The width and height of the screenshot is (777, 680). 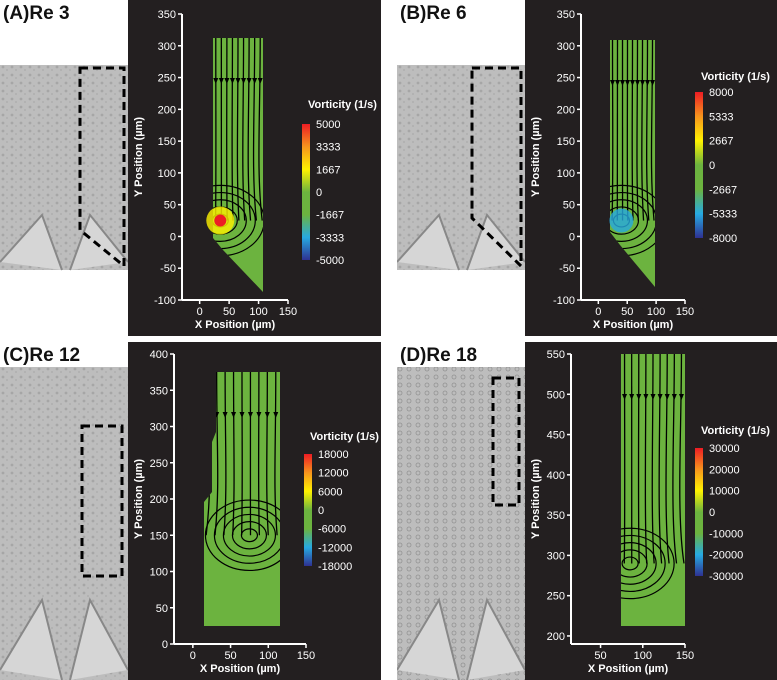 What do you see at coordinates (36, 13) in the screenshot?
I see `panel-label: (A)Re 3` at bounding box center [36, 13].